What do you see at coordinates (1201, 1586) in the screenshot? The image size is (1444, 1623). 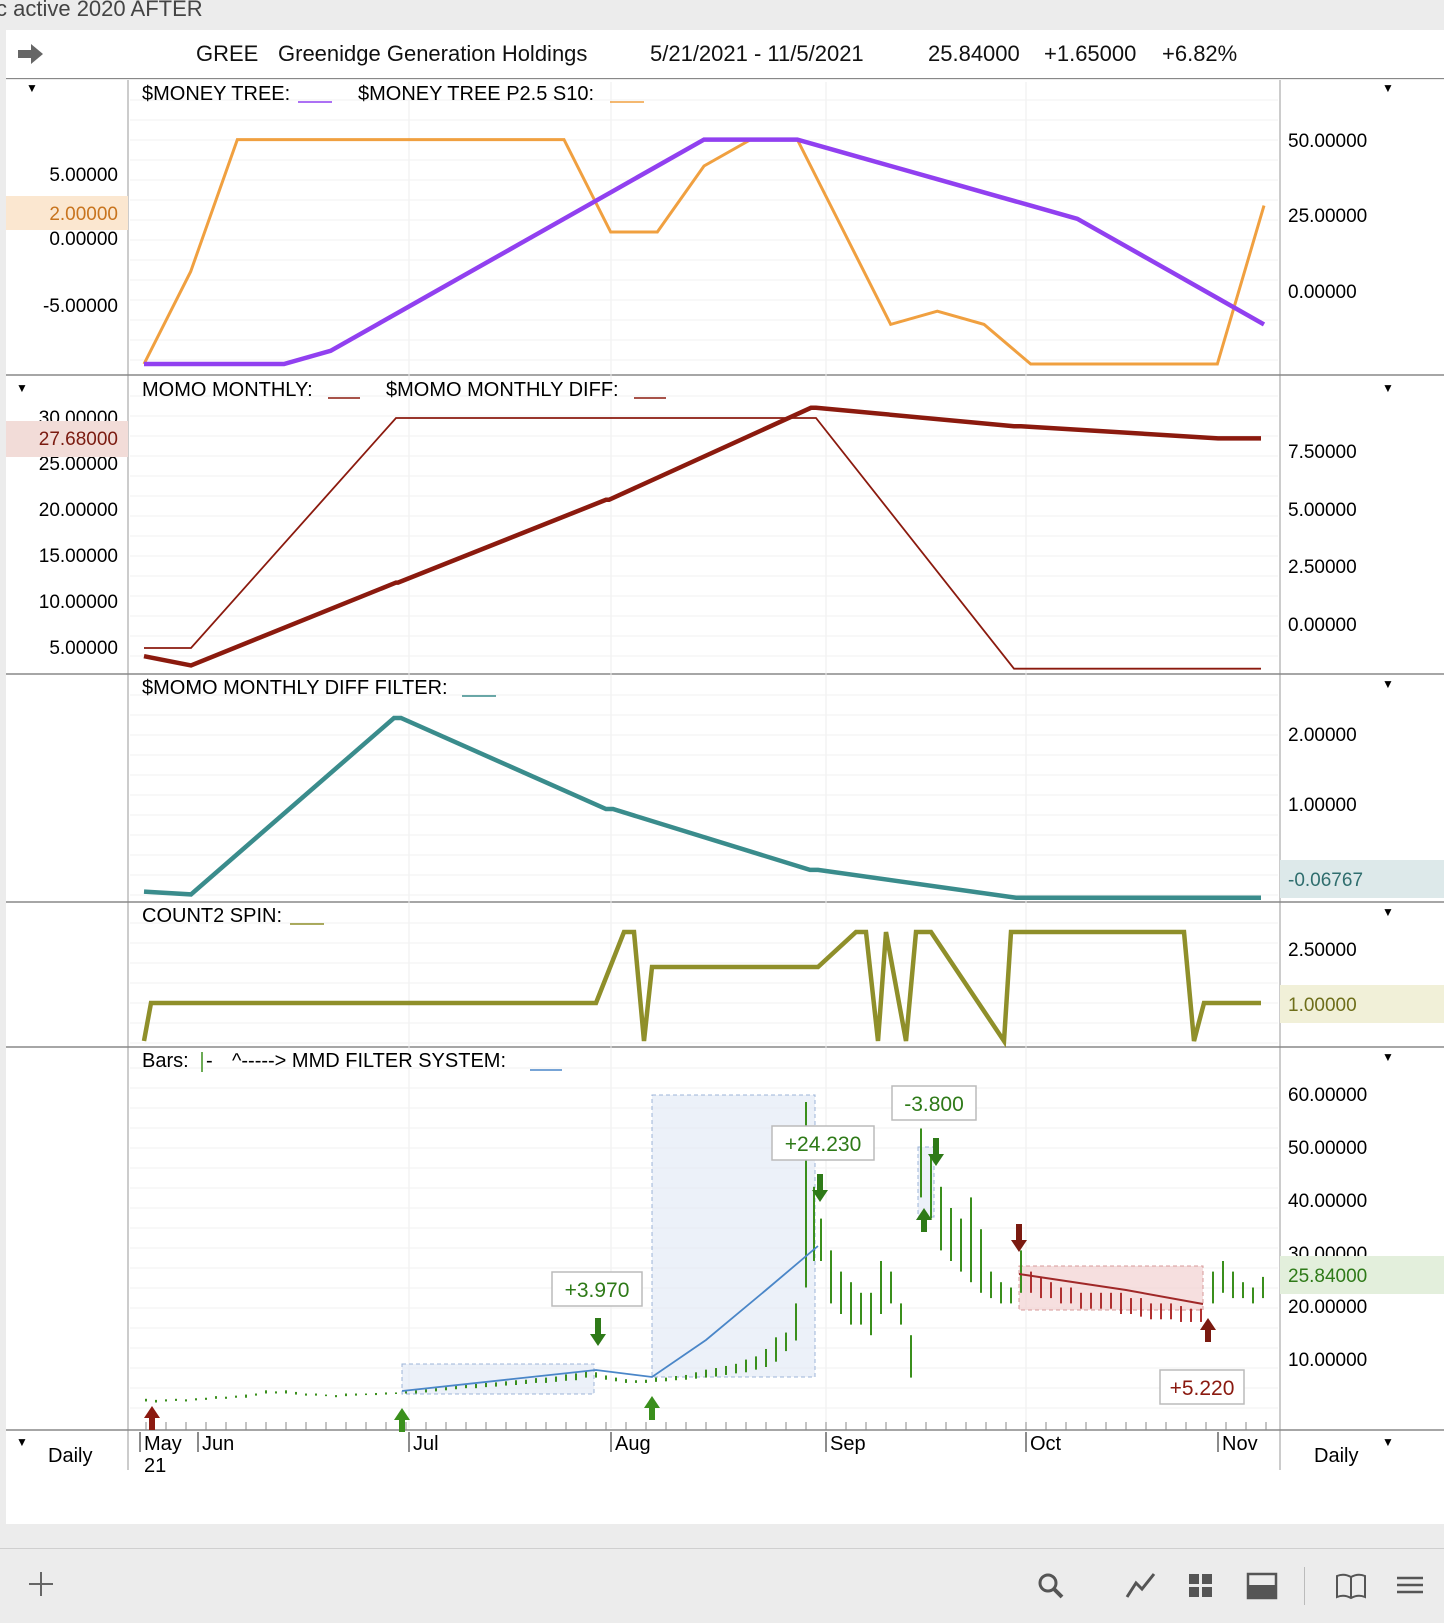 I see `grid-icon` at bounding box center [1201, 1586].